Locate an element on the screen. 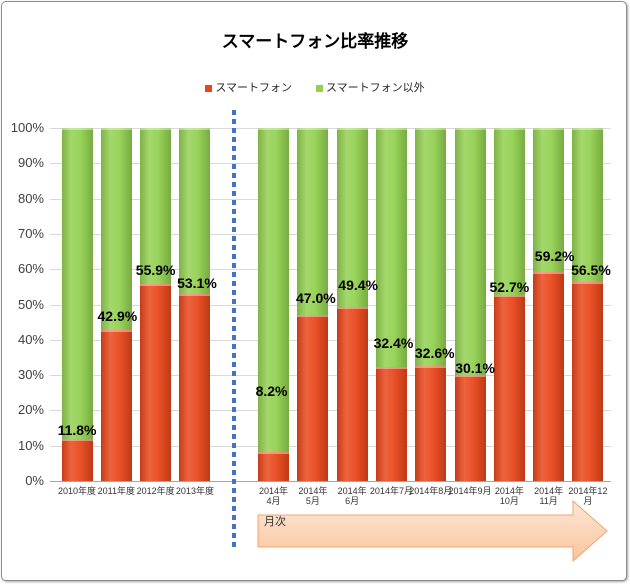  data-label: 52.7% is located at coordinates (509, 286).